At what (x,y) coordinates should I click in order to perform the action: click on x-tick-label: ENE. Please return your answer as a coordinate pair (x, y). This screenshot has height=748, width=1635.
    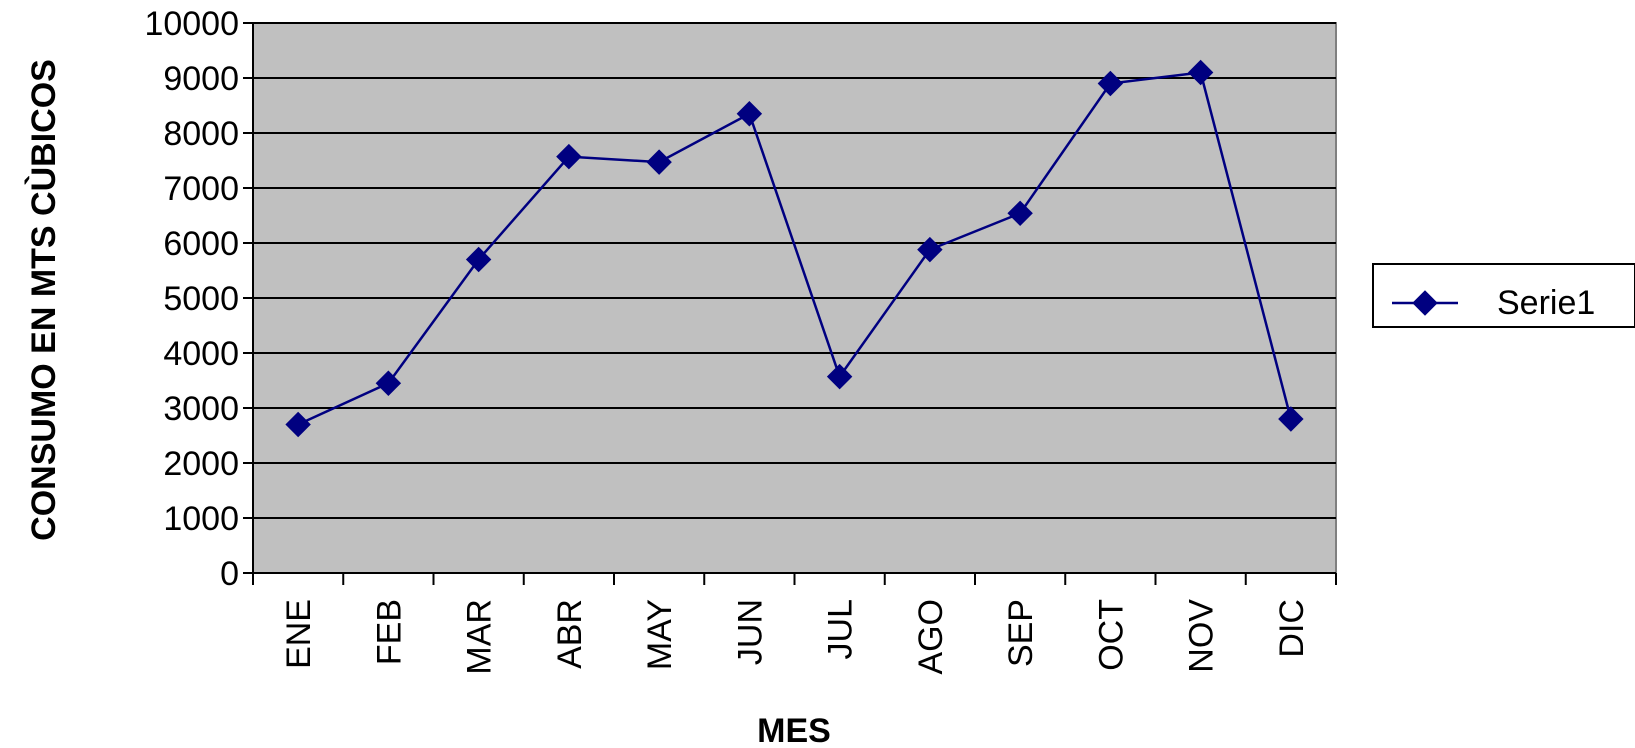
    Looking at the image, I should click on (299, 634).